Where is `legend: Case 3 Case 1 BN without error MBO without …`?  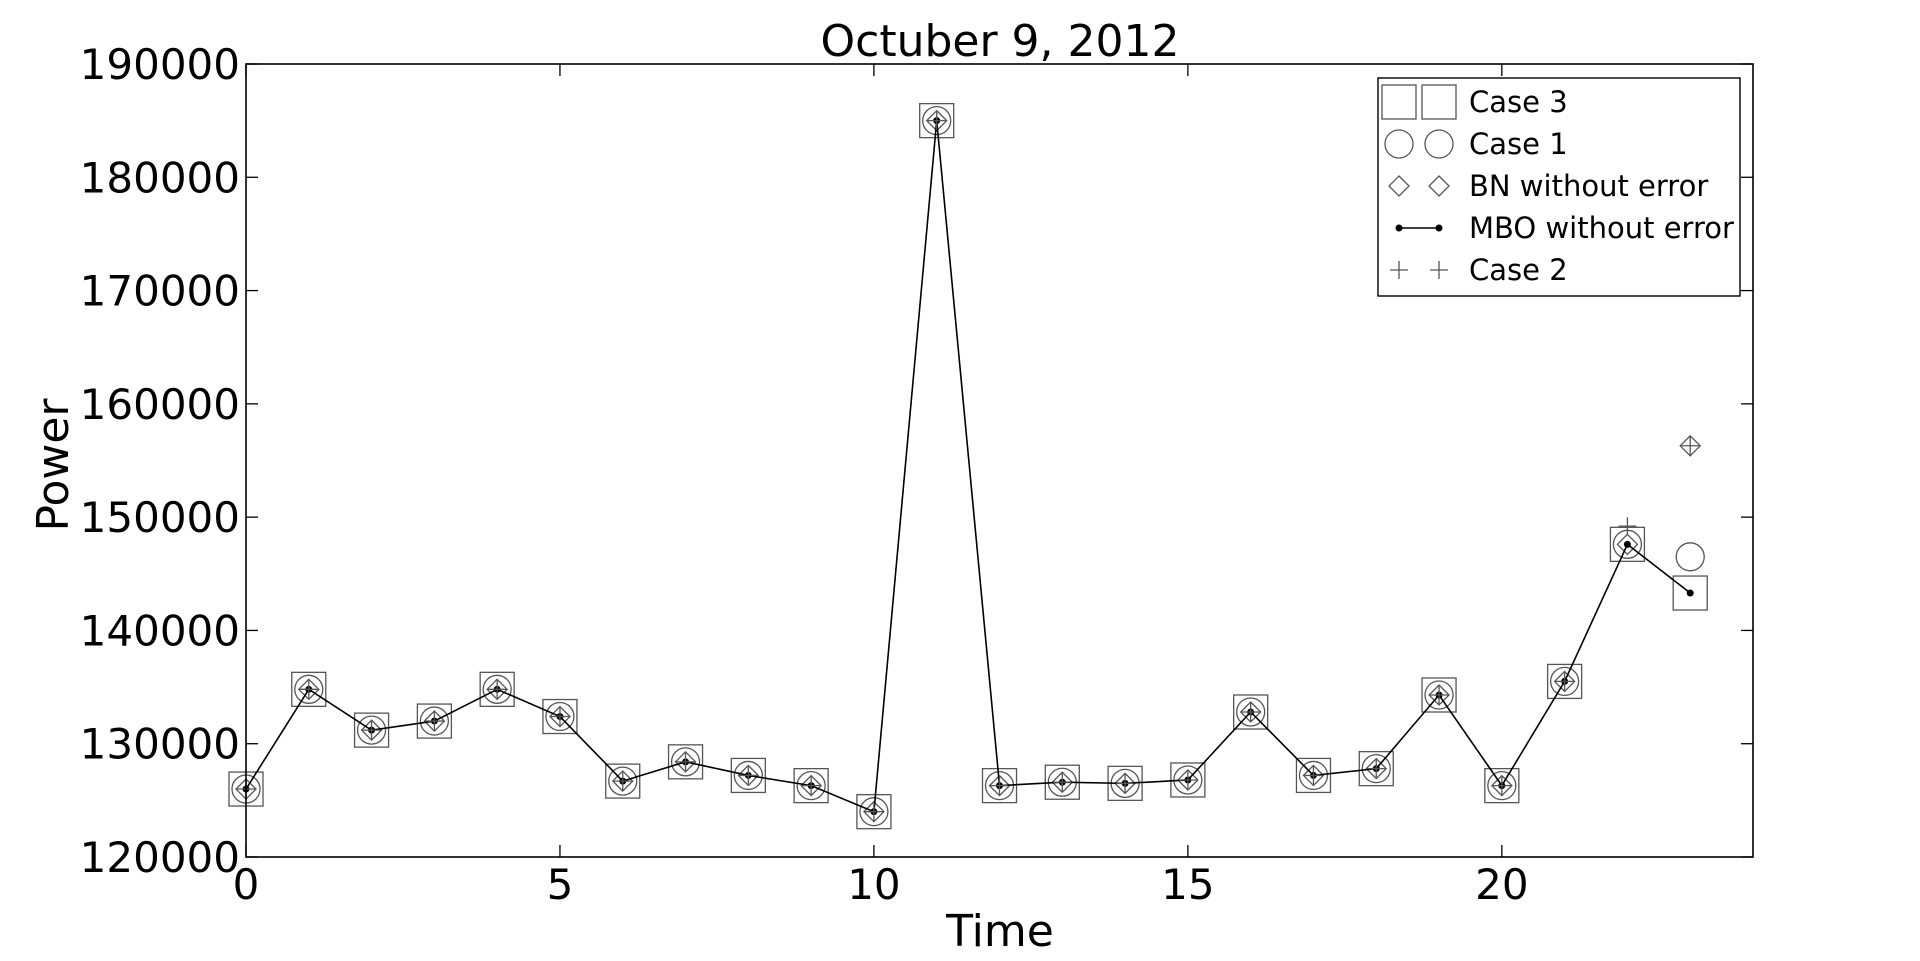
legend: Case 3 Case 1 BN without error MBO without … is located at coordinates (1559, 187).